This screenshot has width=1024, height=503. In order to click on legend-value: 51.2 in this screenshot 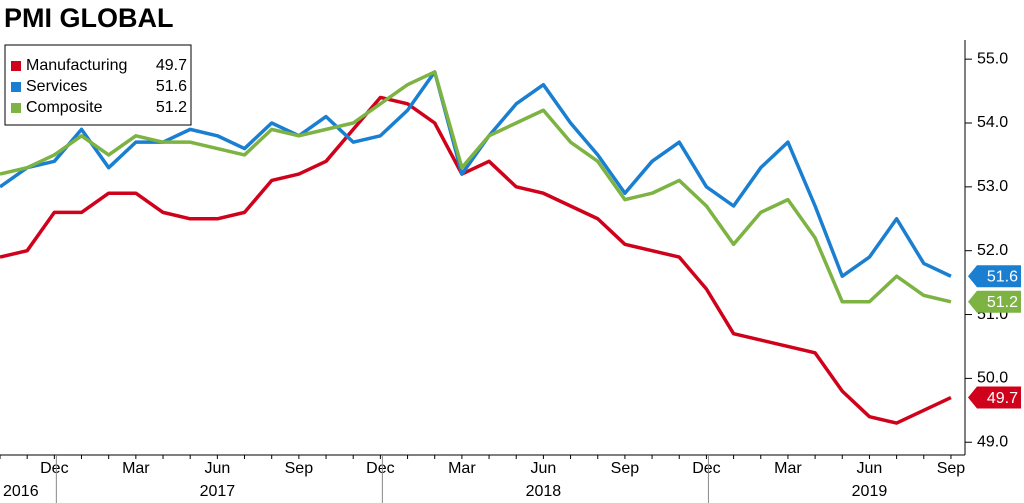, I will do `click(171, 107)`.